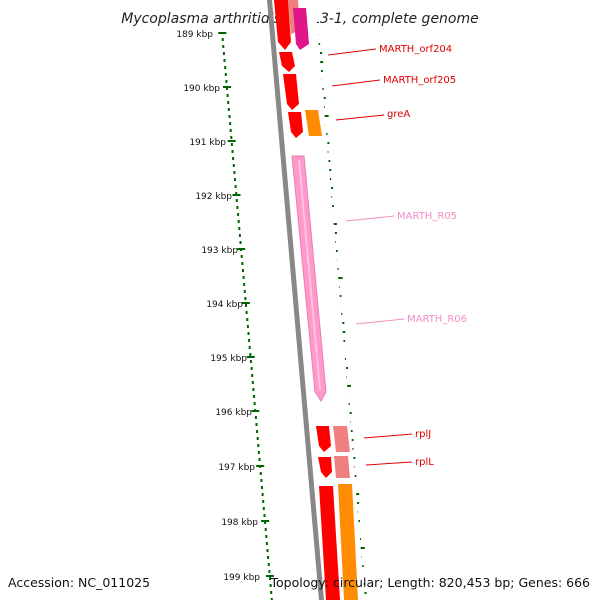  I want to click on feature-grea-red, so click(295, 125).